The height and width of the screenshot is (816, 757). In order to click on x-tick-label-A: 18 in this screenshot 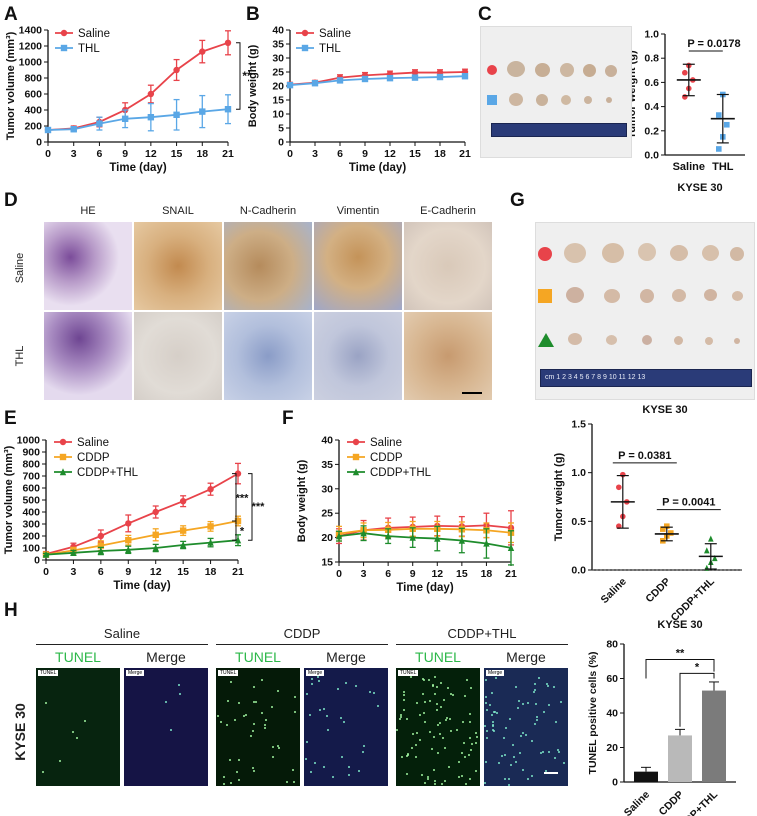, I will do `click(202, 154)`.